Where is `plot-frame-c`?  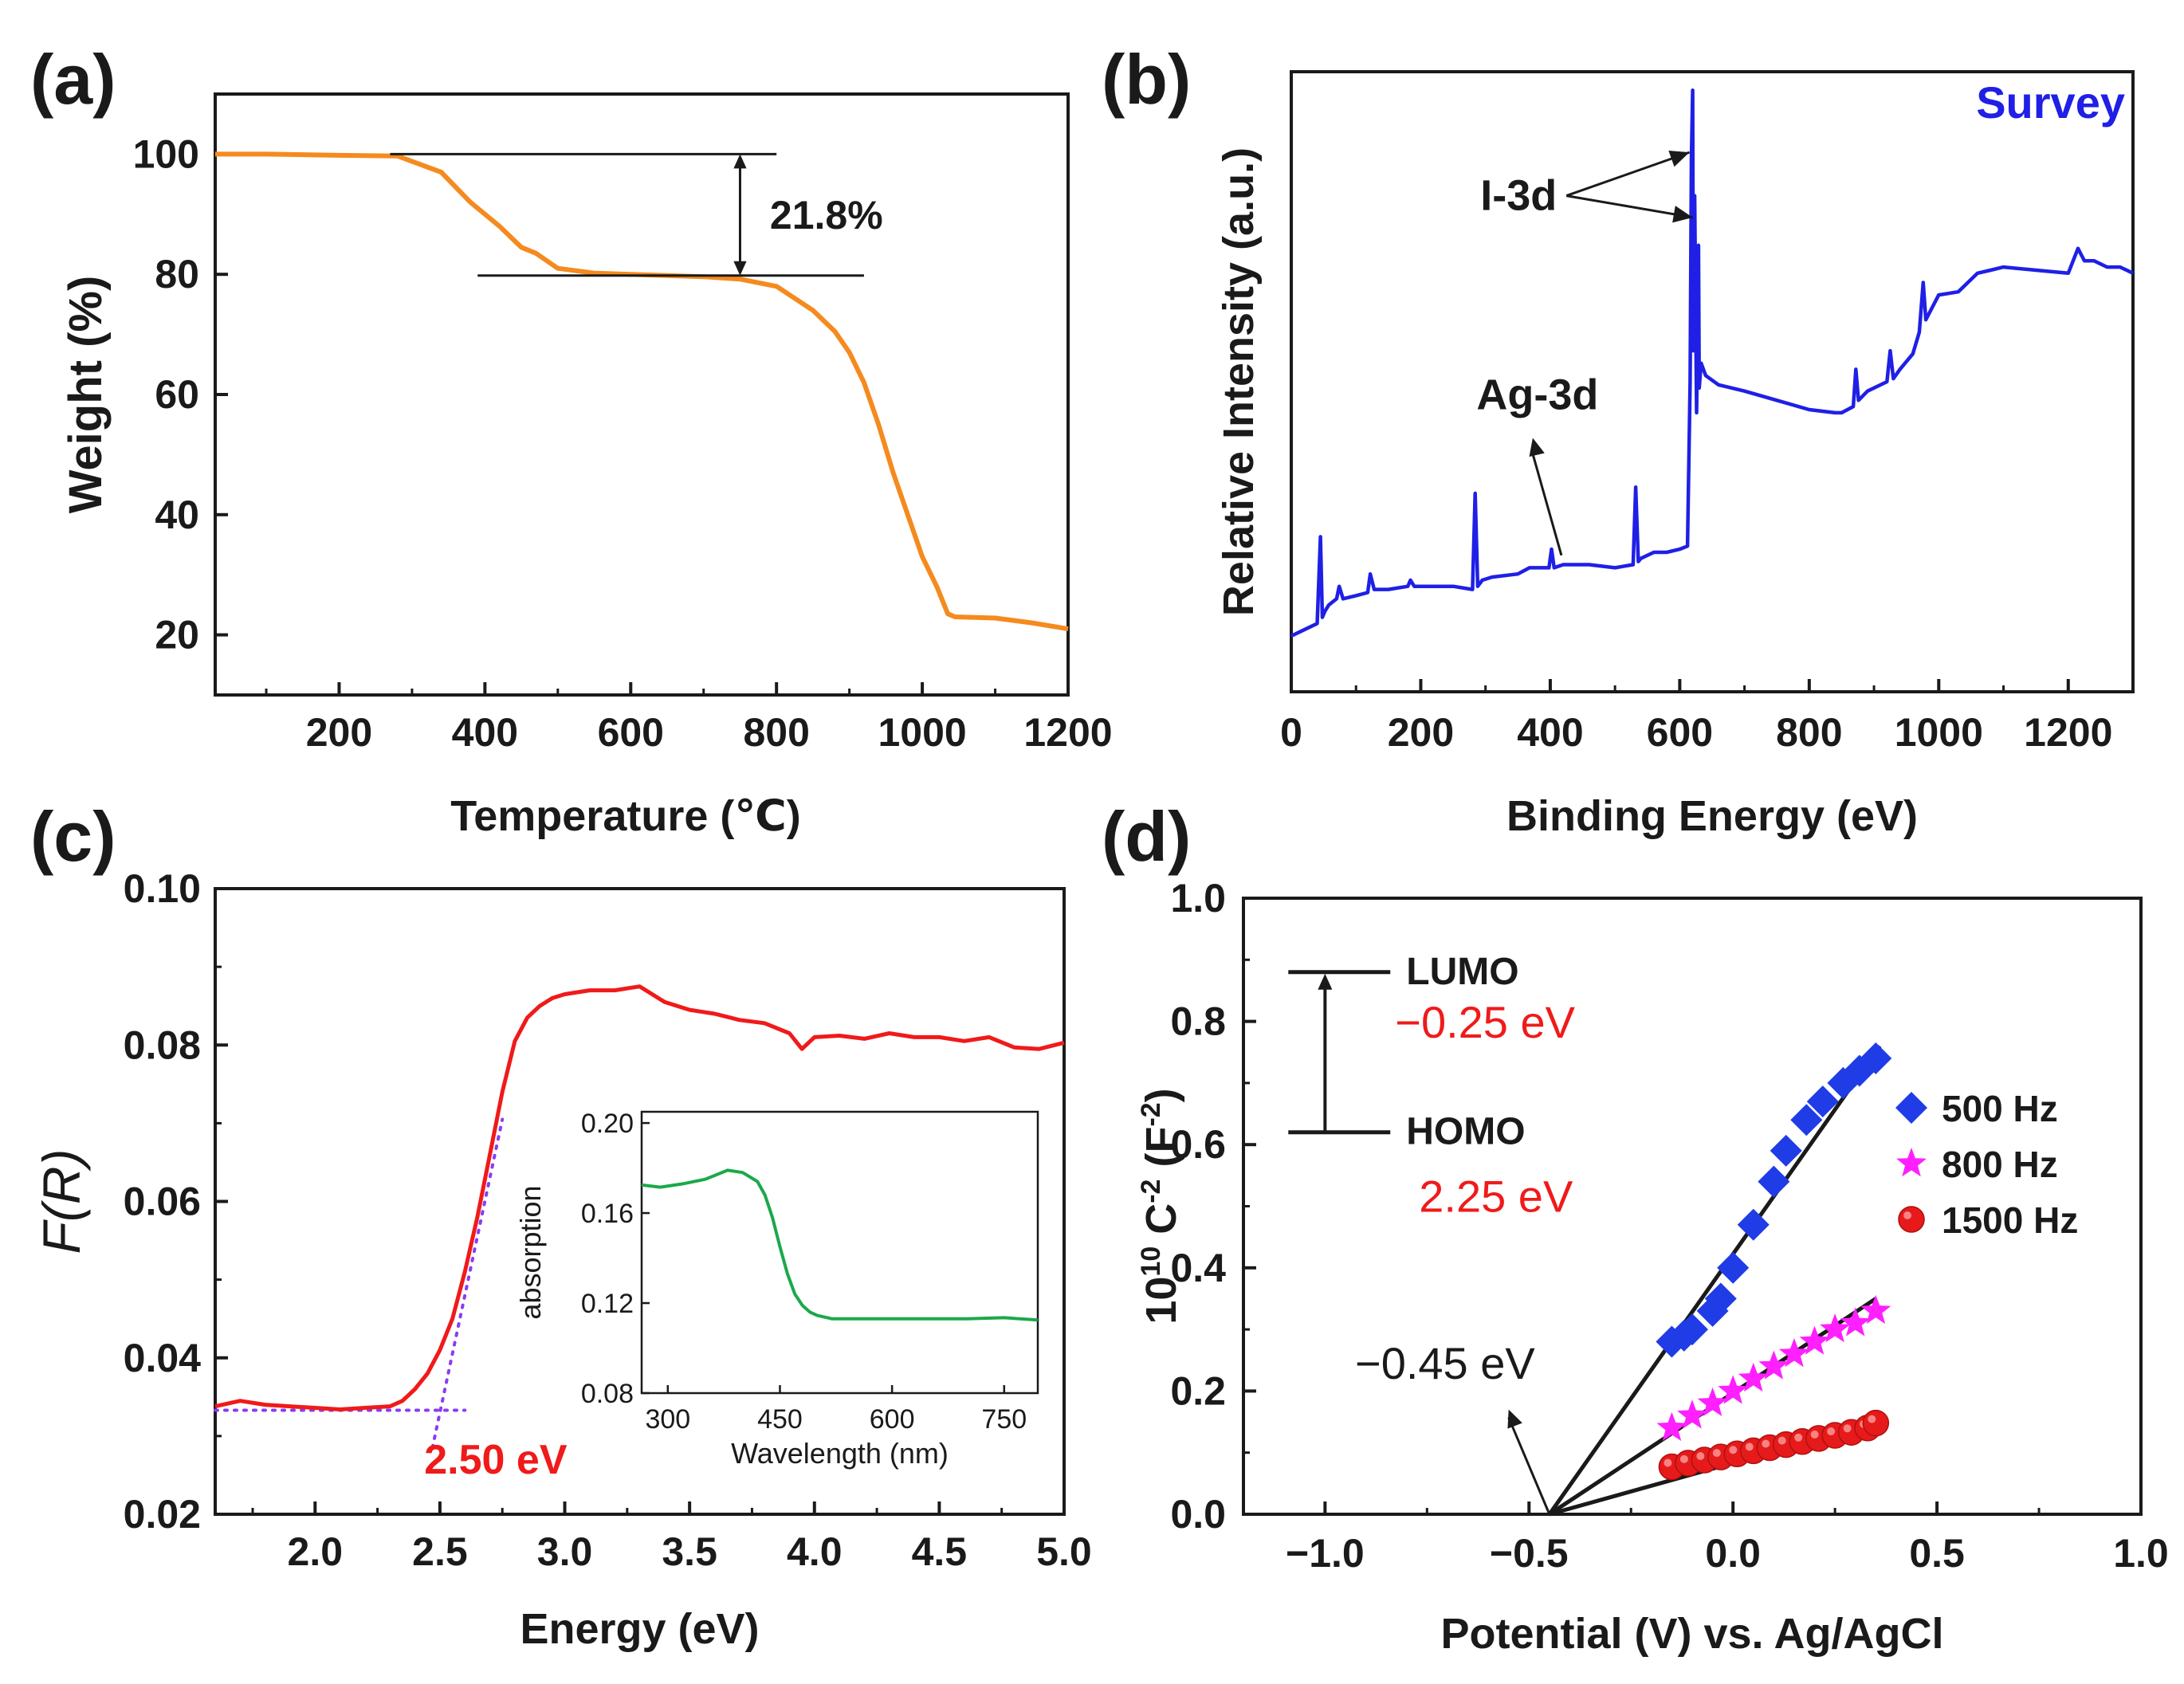
plot-frame-c is located at coordinates (640, 1201).